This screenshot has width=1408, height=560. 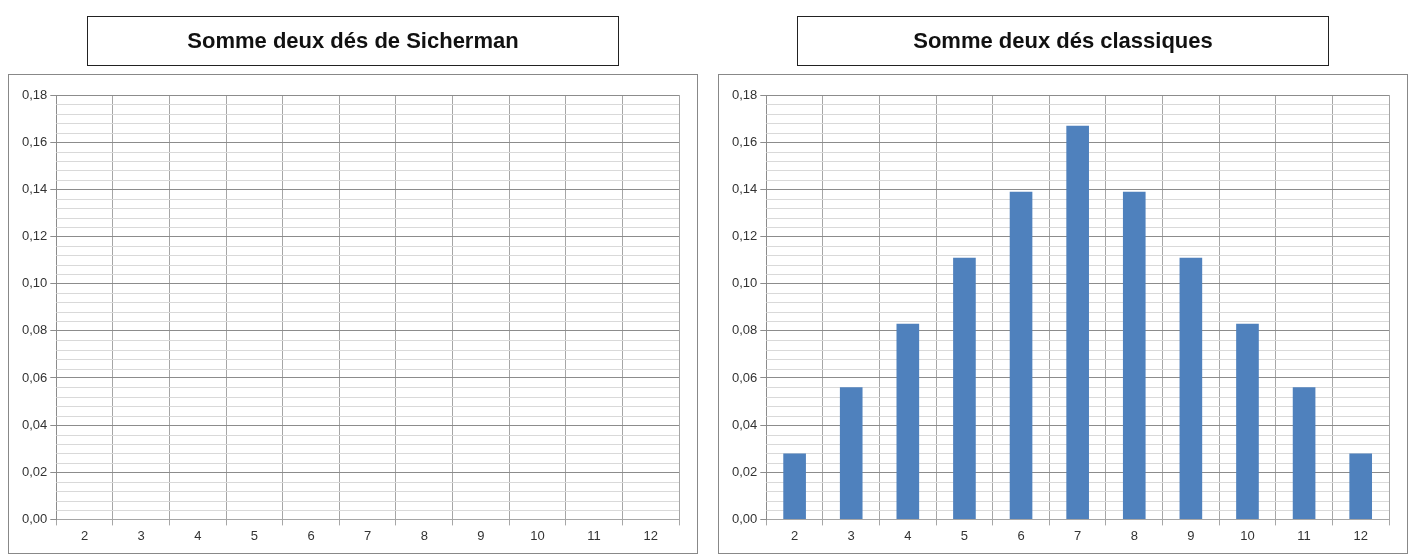 I want to click on chart-title: Somme deux dés classiques, so click(x=1063, y=41).